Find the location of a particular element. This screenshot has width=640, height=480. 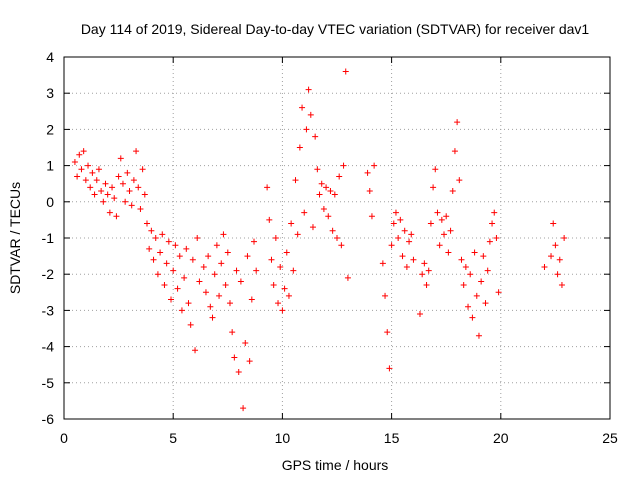

y-tick-label: -1 is located at coordinates (48, 238).